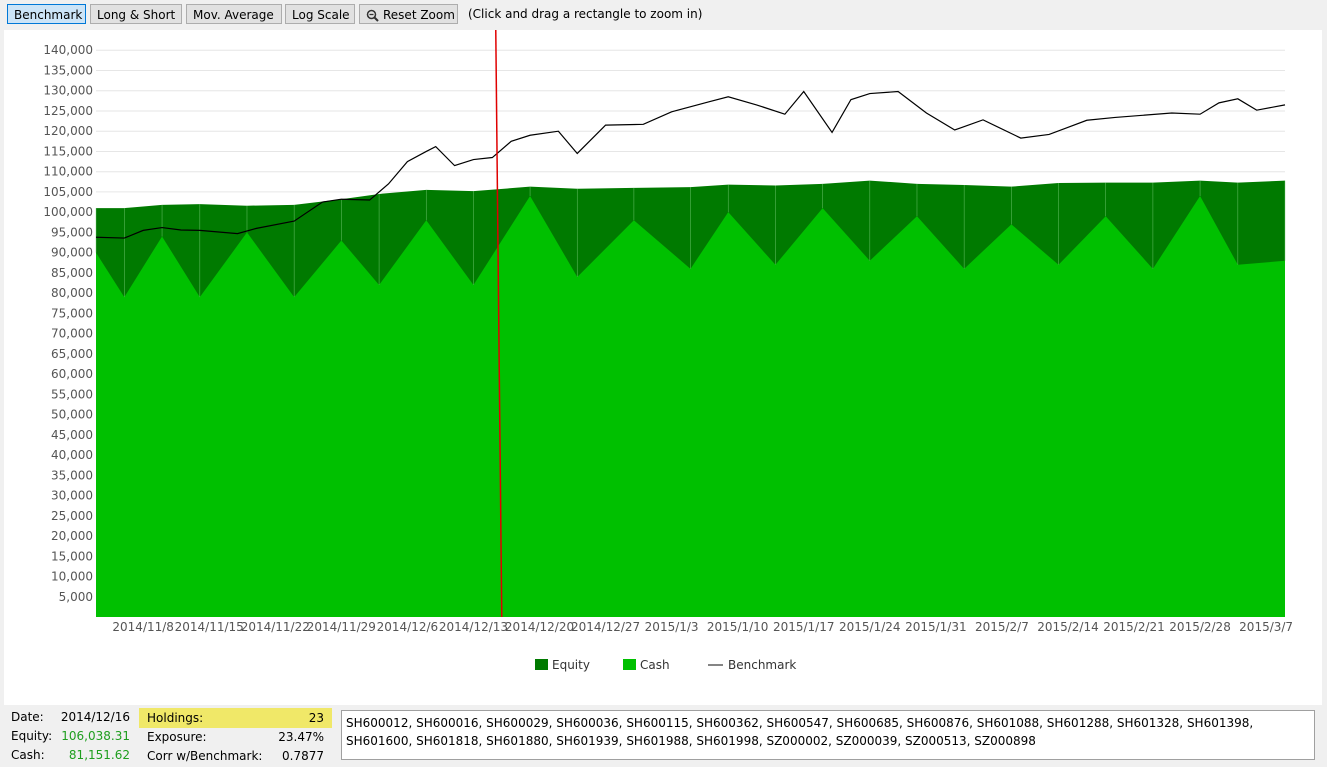 Image resolution: width=1327 pixels, height=767 pixels. What do you see at coordinates (301, 737) in the screenshot?
I see `exposure-value: 23.47%` at bounding box center [301, 737].